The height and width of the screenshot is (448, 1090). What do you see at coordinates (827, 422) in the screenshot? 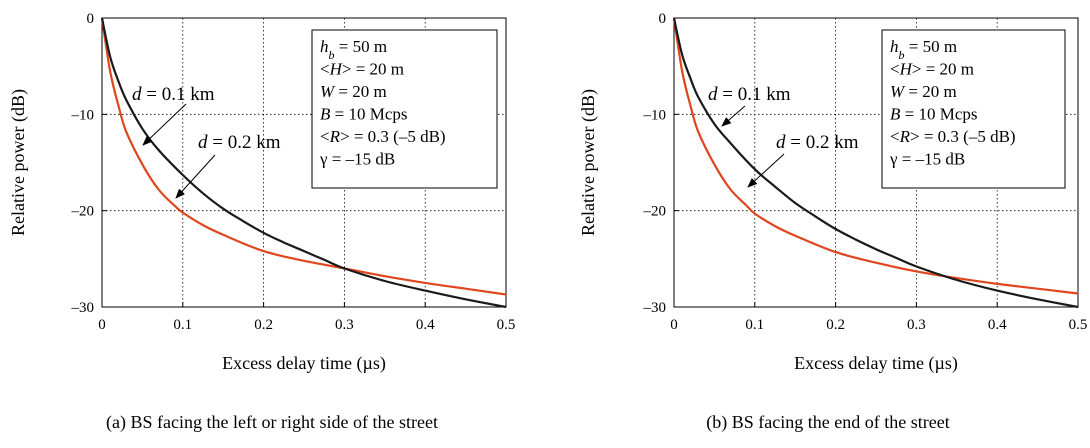
I see `caption-b: (b) BS facing the end of the street` at bounding box center [827, 422].